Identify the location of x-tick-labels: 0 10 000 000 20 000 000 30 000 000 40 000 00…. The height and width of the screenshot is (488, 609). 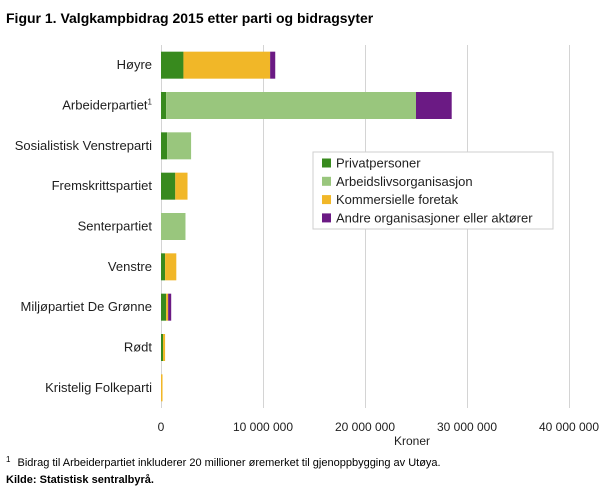
(379, 427).